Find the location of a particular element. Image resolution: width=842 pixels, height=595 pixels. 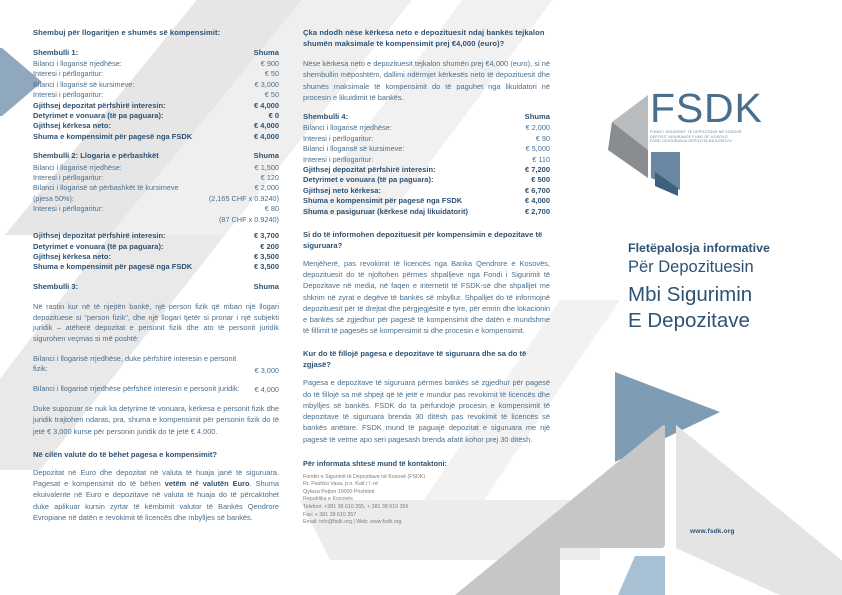

row-amount: € 2,700 is located at coordinates (537, 211).